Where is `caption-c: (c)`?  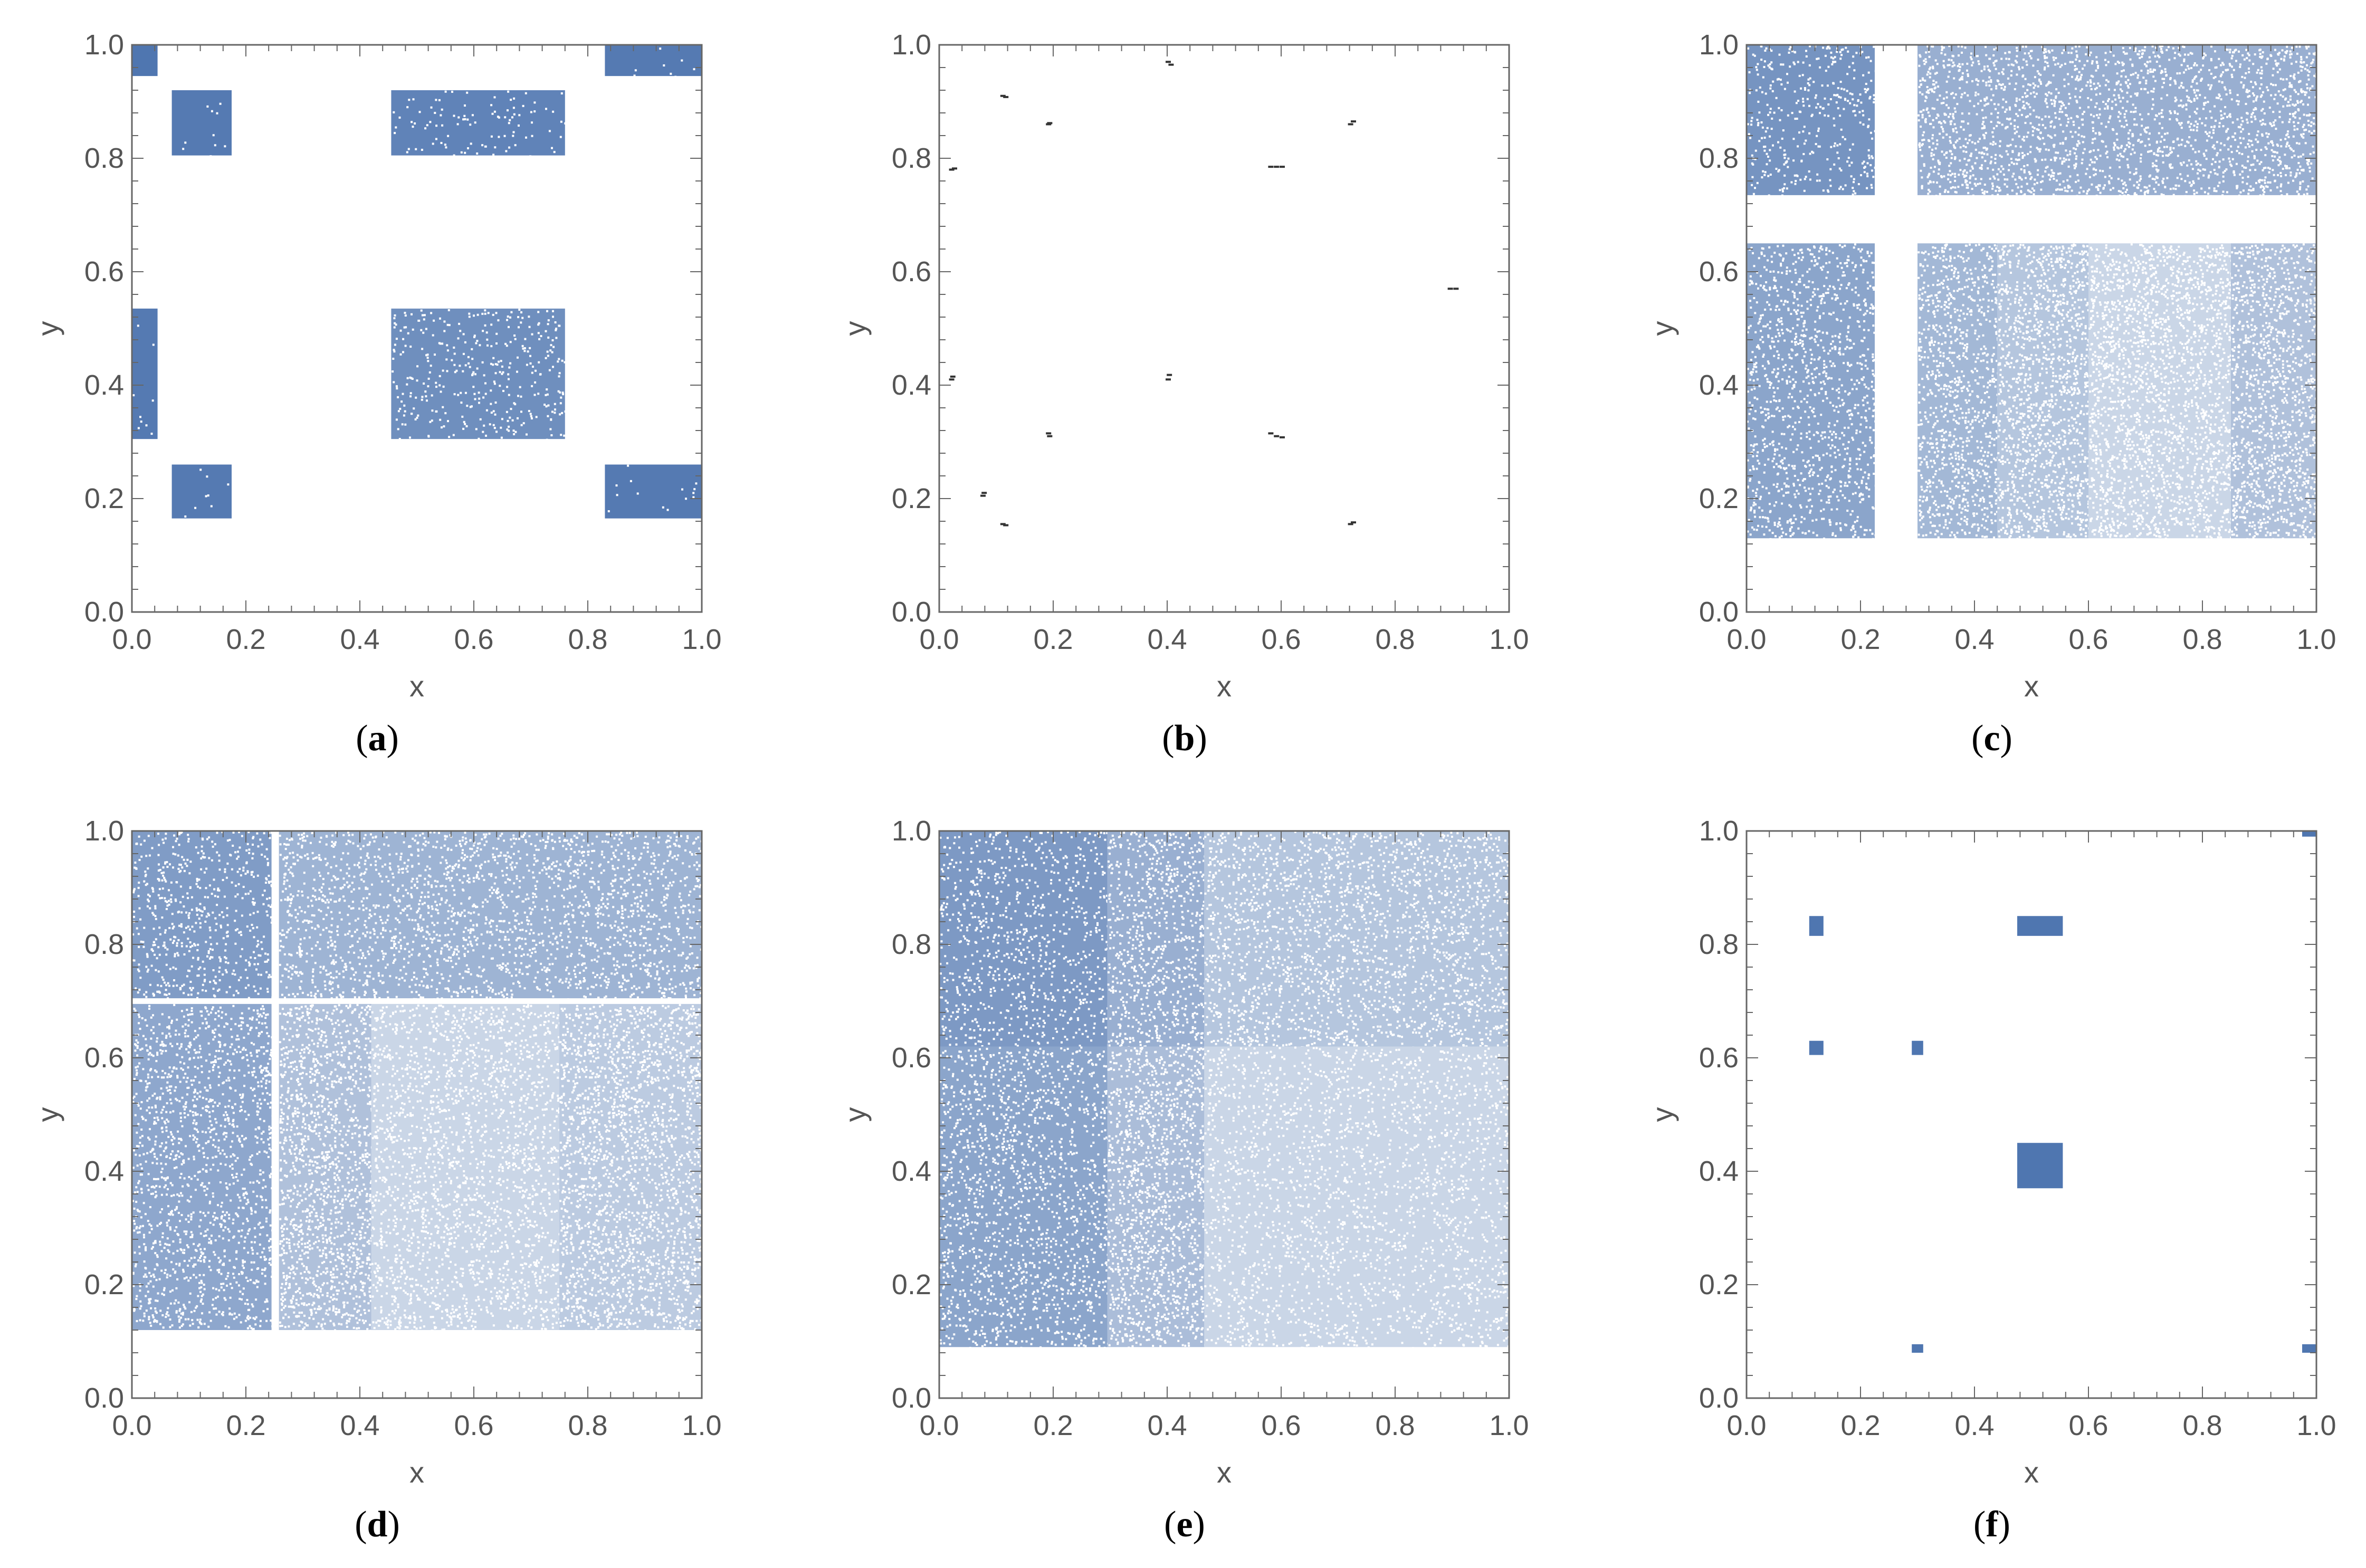 caption-c: (c) is located at coordinates (1991, 738).